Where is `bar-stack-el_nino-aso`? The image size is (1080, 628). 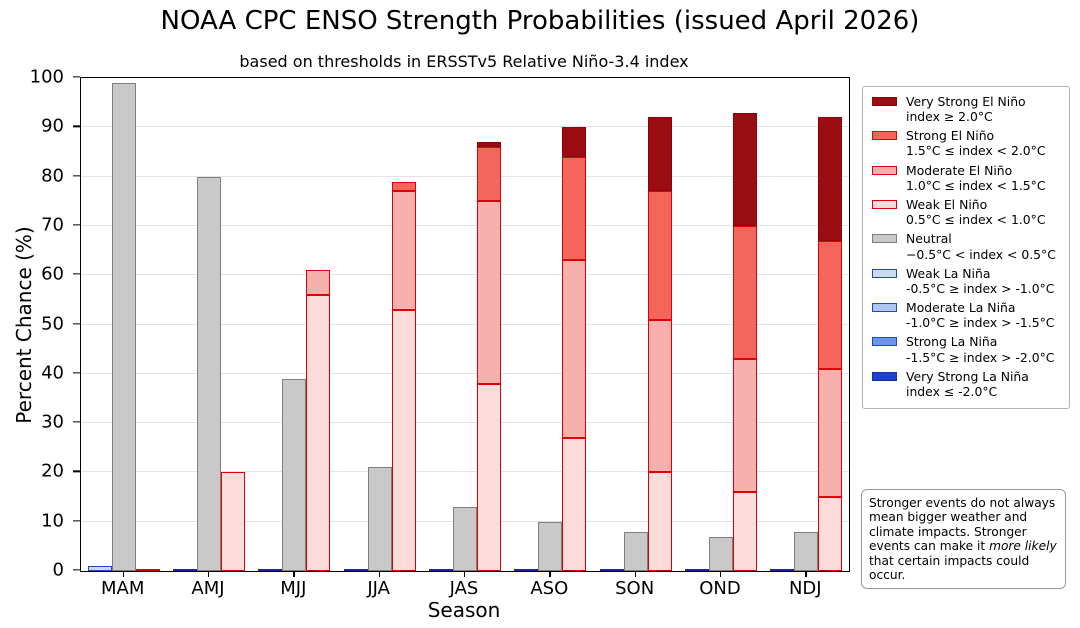
bar-stack-el_nino-aso is located at coordinates (574, 324).